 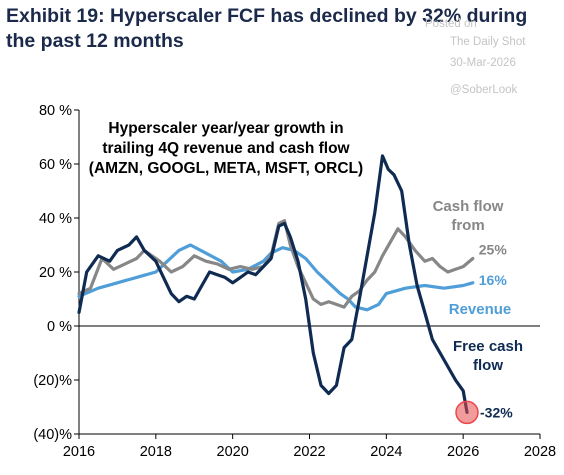 What do you see at coordinates (225, 128) in the screenshot?
I see `chart-title-line: Hyperscaler year/year growth in` at bounding box center [225, 128].